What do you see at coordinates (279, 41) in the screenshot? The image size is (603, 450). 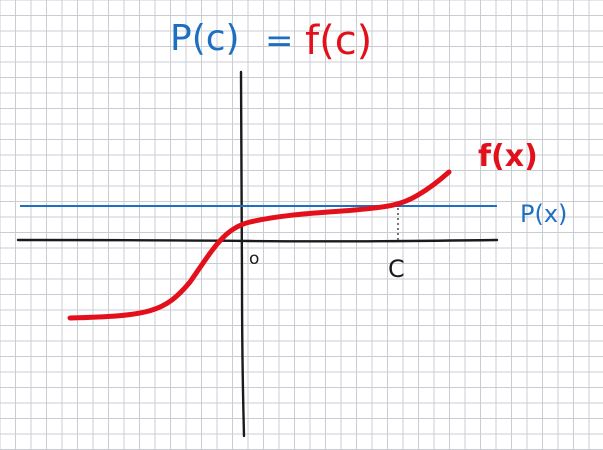 I see `title-equals: =` at bounding box center [279, 41].